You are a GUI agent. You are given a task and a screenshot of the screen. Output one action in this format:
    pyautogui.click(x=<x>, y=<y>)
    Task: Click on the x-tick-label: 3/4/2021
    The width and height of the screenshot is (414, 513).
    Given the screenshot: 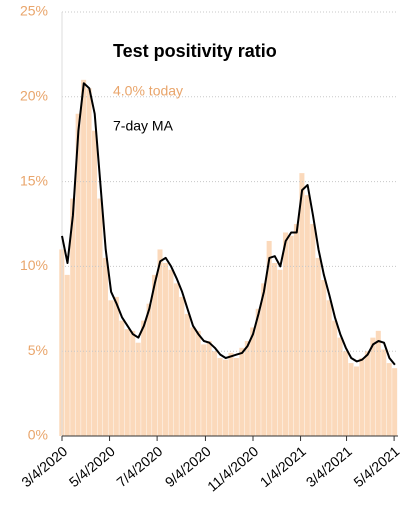 What is the action you would take?
    pyautogui.click(x=329, y=466)
    